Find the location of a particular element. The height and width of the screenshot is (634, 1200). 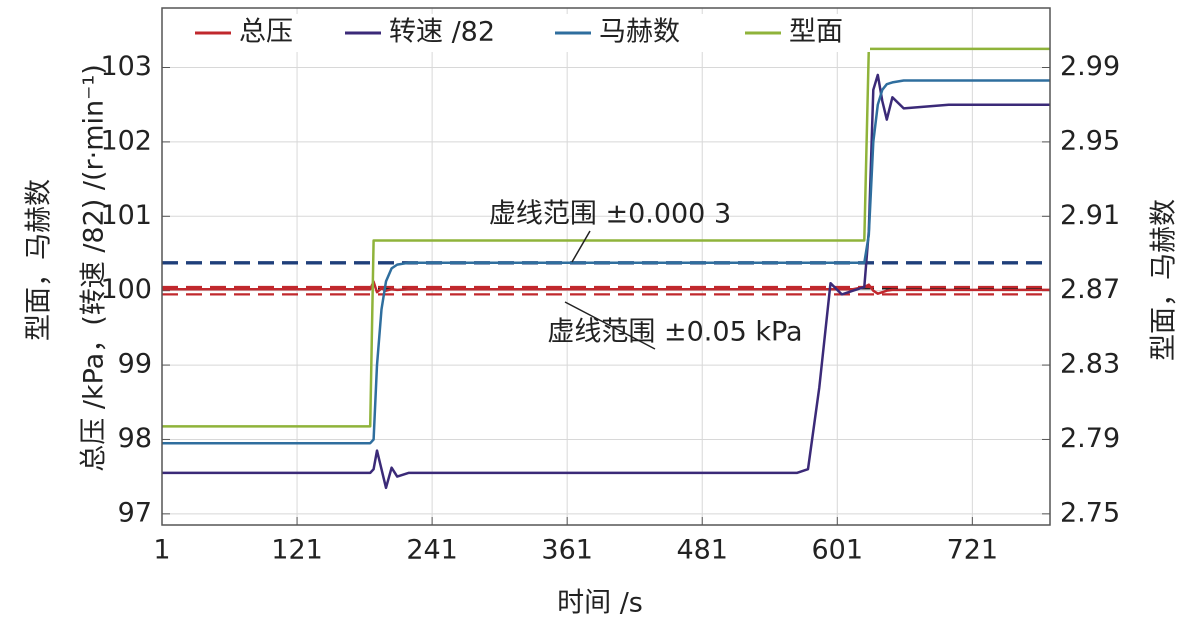

legend-label: 转速 /82 is located at coordinates (442, 32).